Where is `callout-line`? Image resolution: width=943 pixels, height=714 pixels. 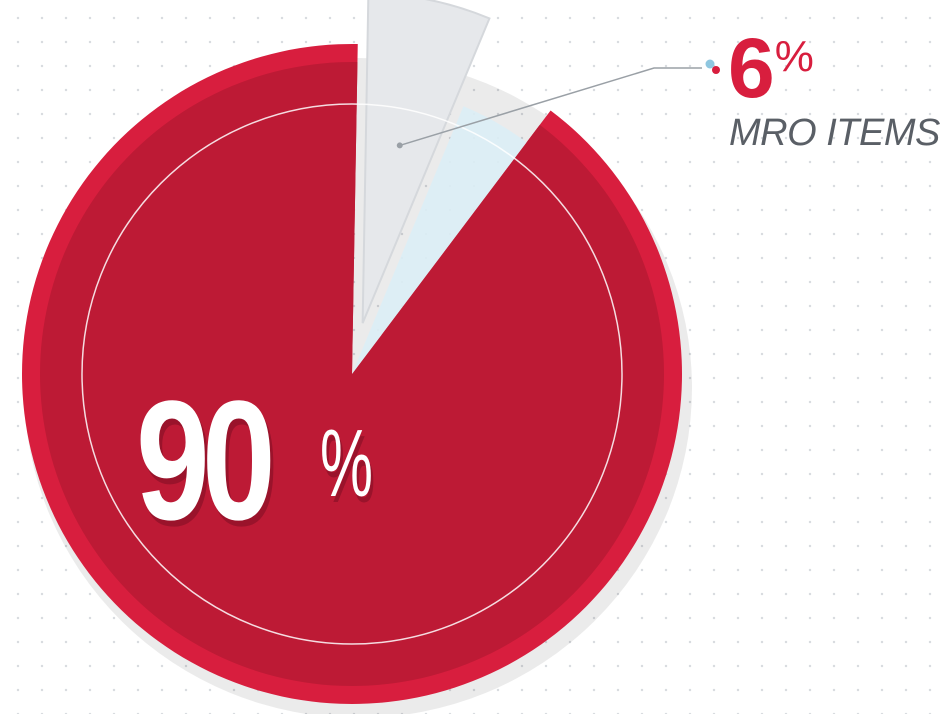 callout-line is located at coordinates (550, 107).